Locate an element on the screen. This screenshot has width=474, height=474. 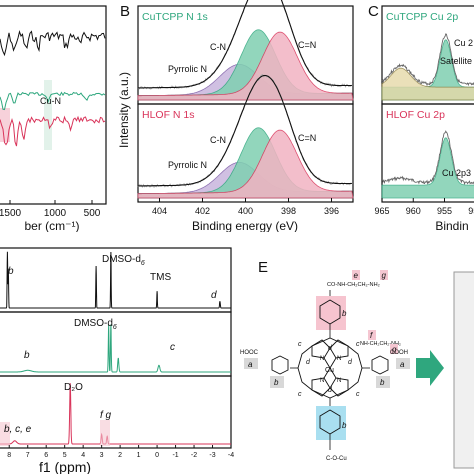
nmr-tick-label: 2 is located at coordinates (120, 455).